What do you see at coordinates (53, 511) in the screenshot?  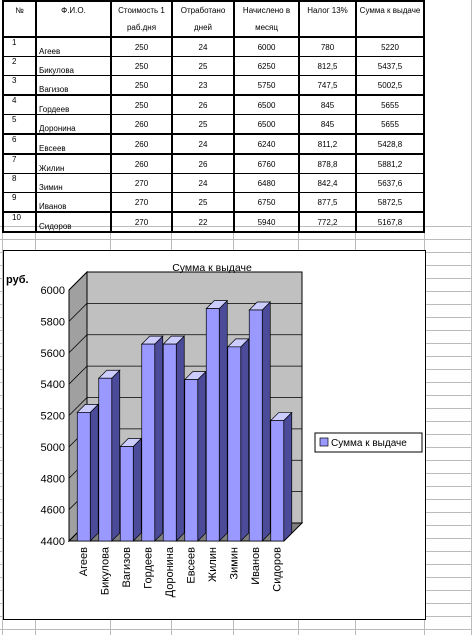 I see `y-tick-label: 4600` at bounding box center [53, 511].